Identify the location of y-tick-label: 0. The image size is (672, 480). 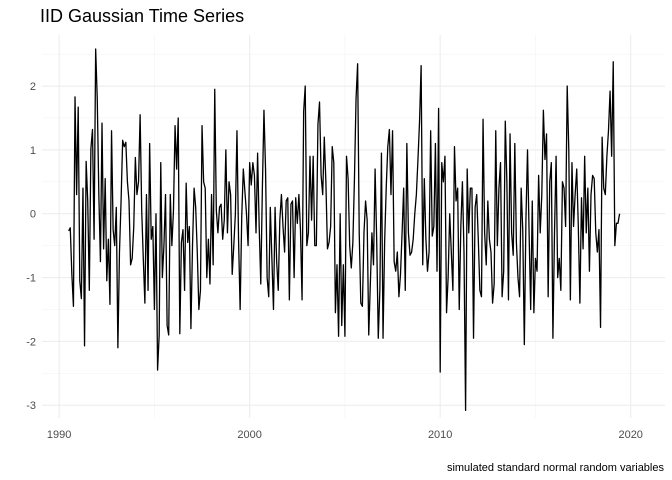
(33, 215).